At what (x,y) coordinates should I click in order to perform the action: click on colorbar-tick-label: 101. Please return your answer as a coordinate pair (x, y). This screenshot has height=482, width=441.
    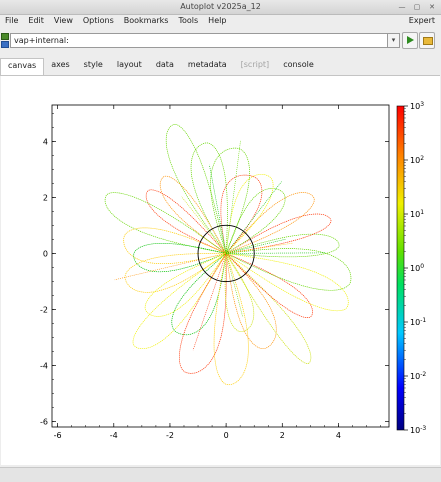
    Looking at the image, I should click on (417, 214).